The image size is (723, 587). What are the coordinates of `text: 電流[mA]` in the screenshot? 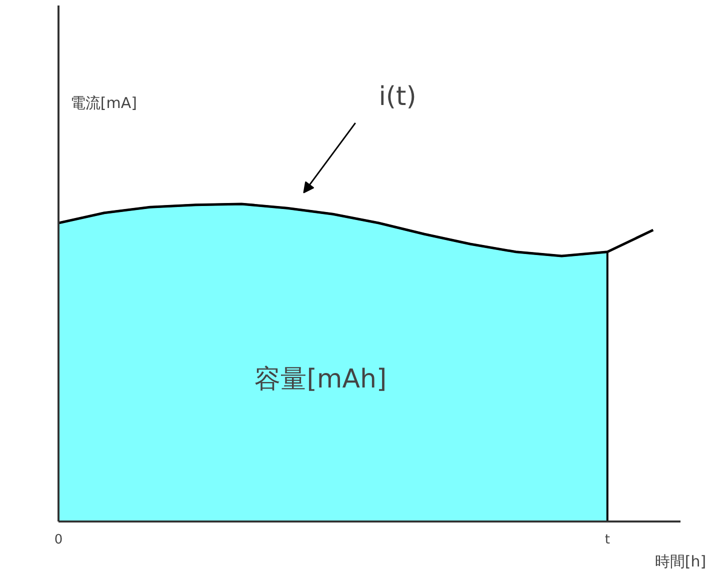 It's located at (103, 103).